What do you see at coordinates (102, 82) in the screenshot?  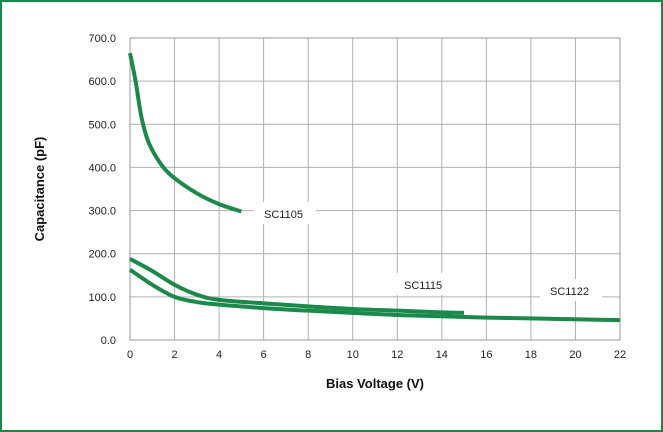 I see `y-tick-label: 600.0` at bounding box center [102, 82].